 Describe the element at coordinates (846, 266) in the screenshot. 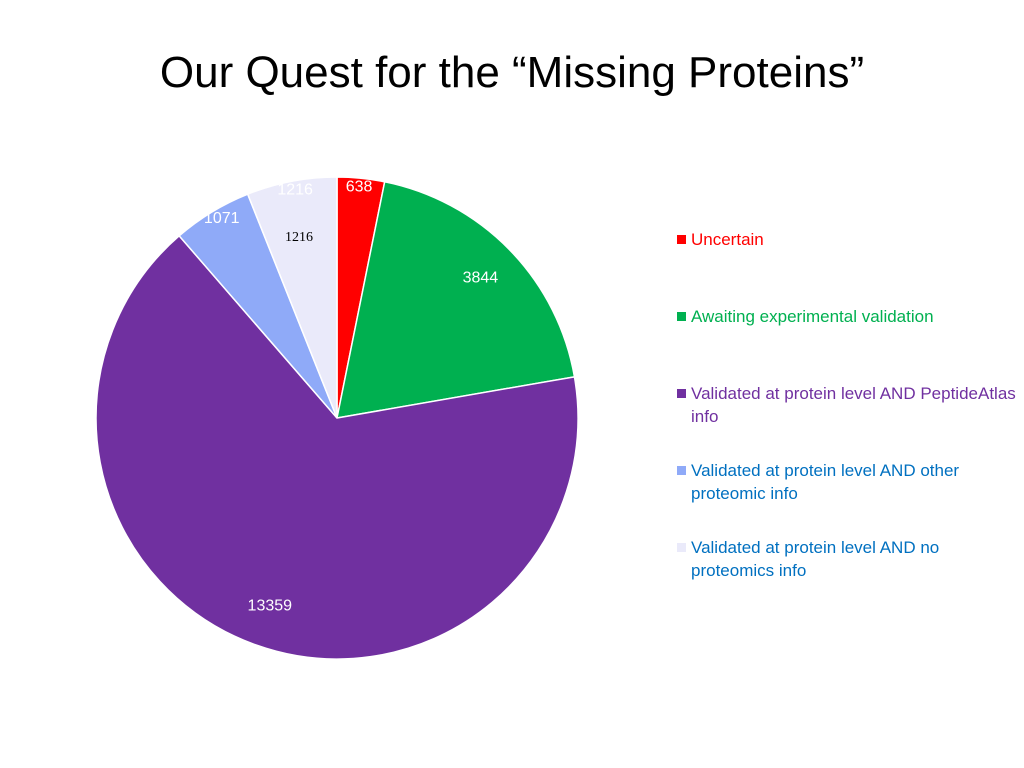

I see `legend-item: Uncertain` at that location.